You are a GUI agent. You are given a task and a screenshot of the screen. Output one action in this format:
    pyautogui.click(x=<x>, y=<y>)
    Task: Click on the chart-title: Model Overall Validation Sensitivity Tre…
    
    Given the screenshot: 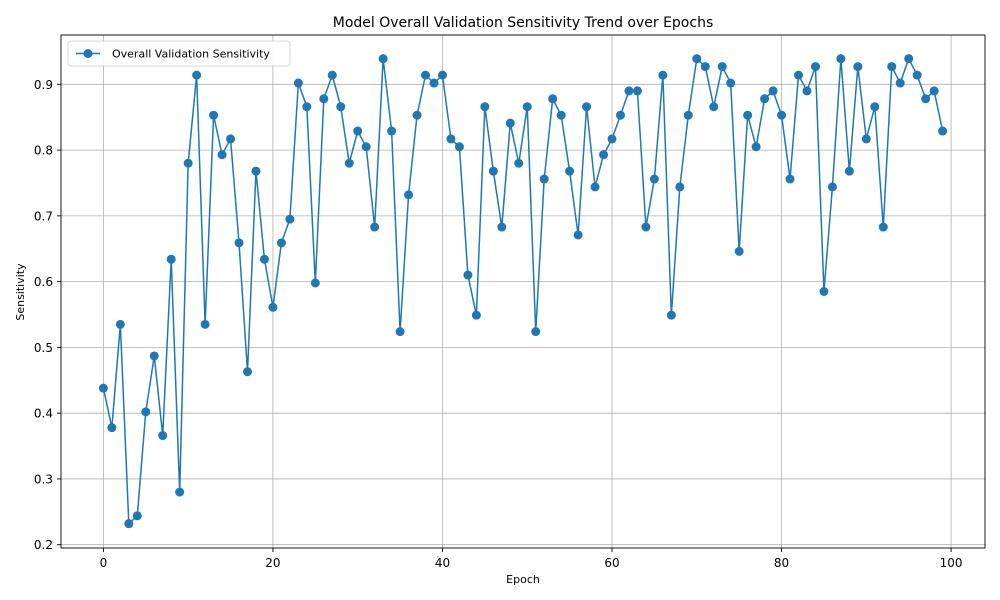 What is the action you would take?
    pyautogui.click(x=523, y=23)
    